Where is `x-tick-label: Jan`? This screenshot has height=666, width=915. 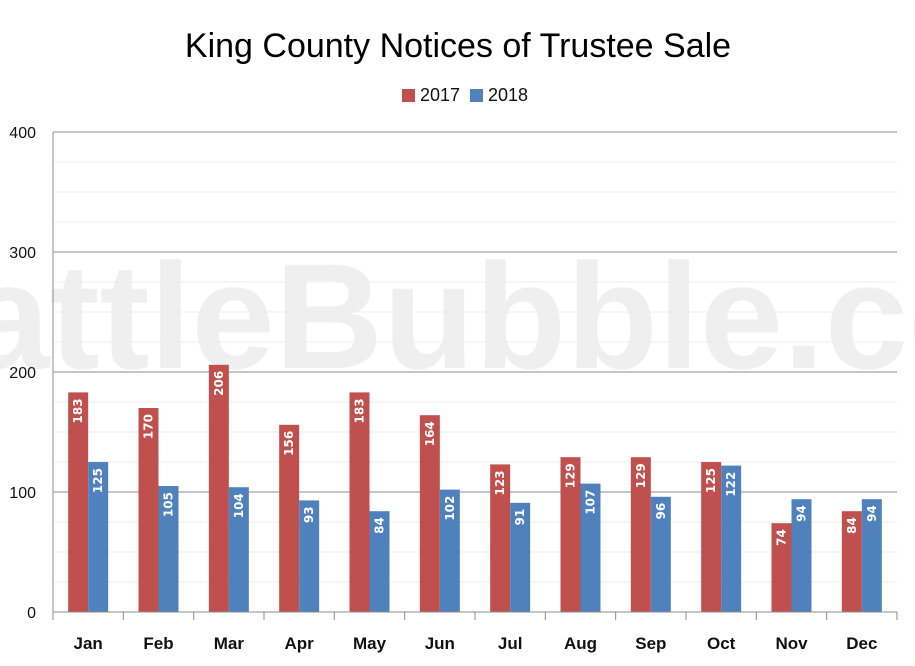 x-tick-label: Jan is located at coordinates (88, 643).